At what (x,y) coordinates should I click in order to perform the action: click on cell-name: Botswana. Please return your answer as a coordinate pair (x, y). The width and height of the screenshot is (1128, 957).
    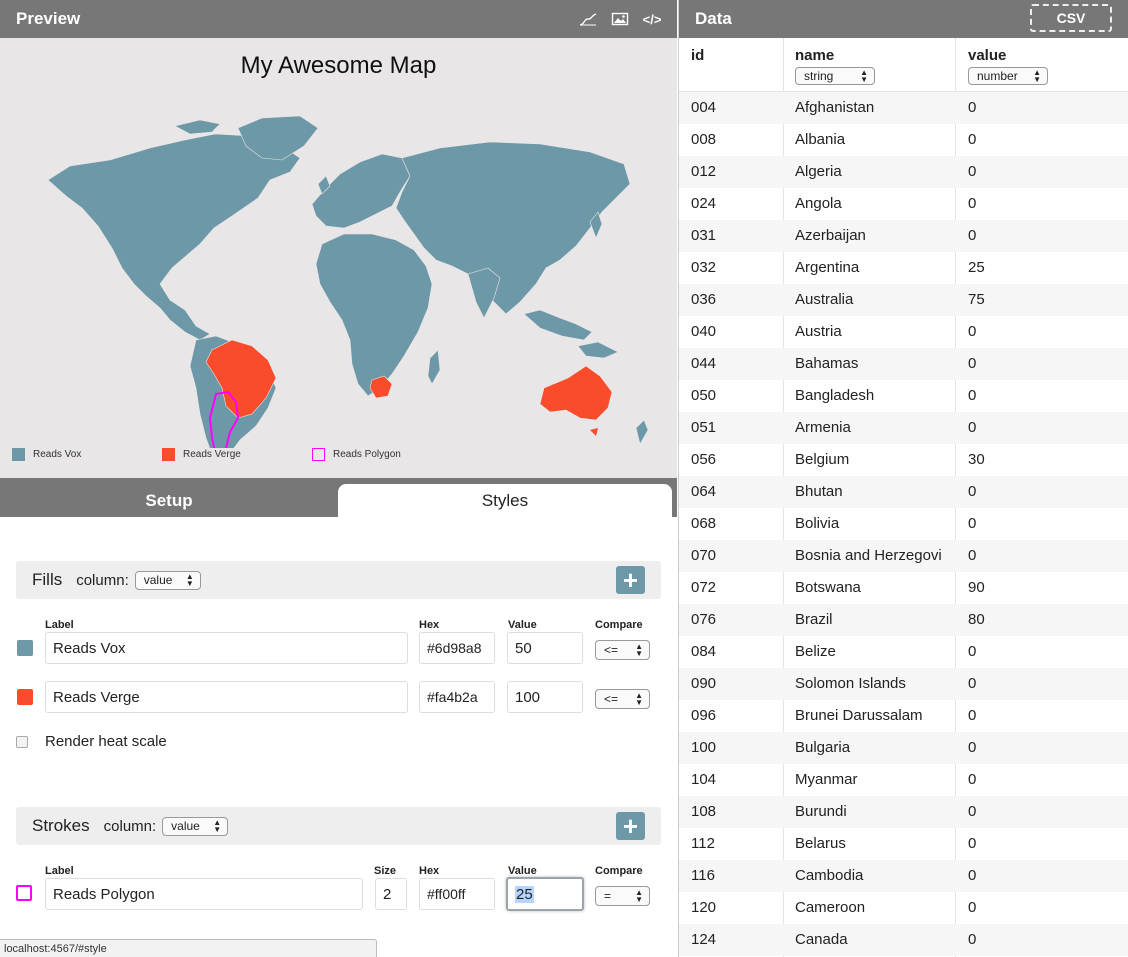
    Looking at the image, I should click on (828, 587).